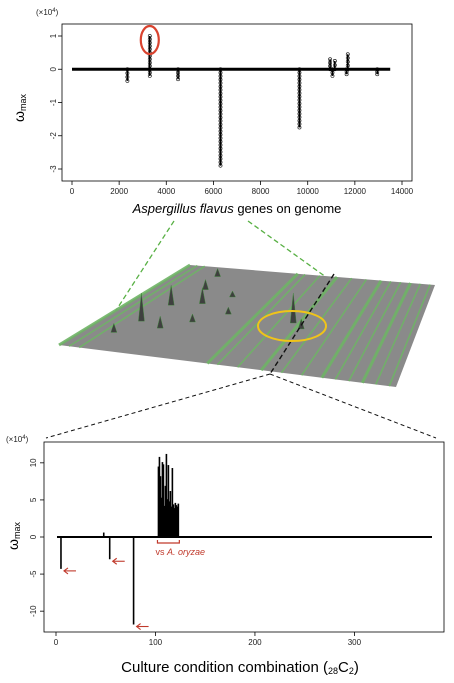 This screenshot has height=683, width=454. I want to click on bottom-y-tick-label: -5, so click(33, 574).